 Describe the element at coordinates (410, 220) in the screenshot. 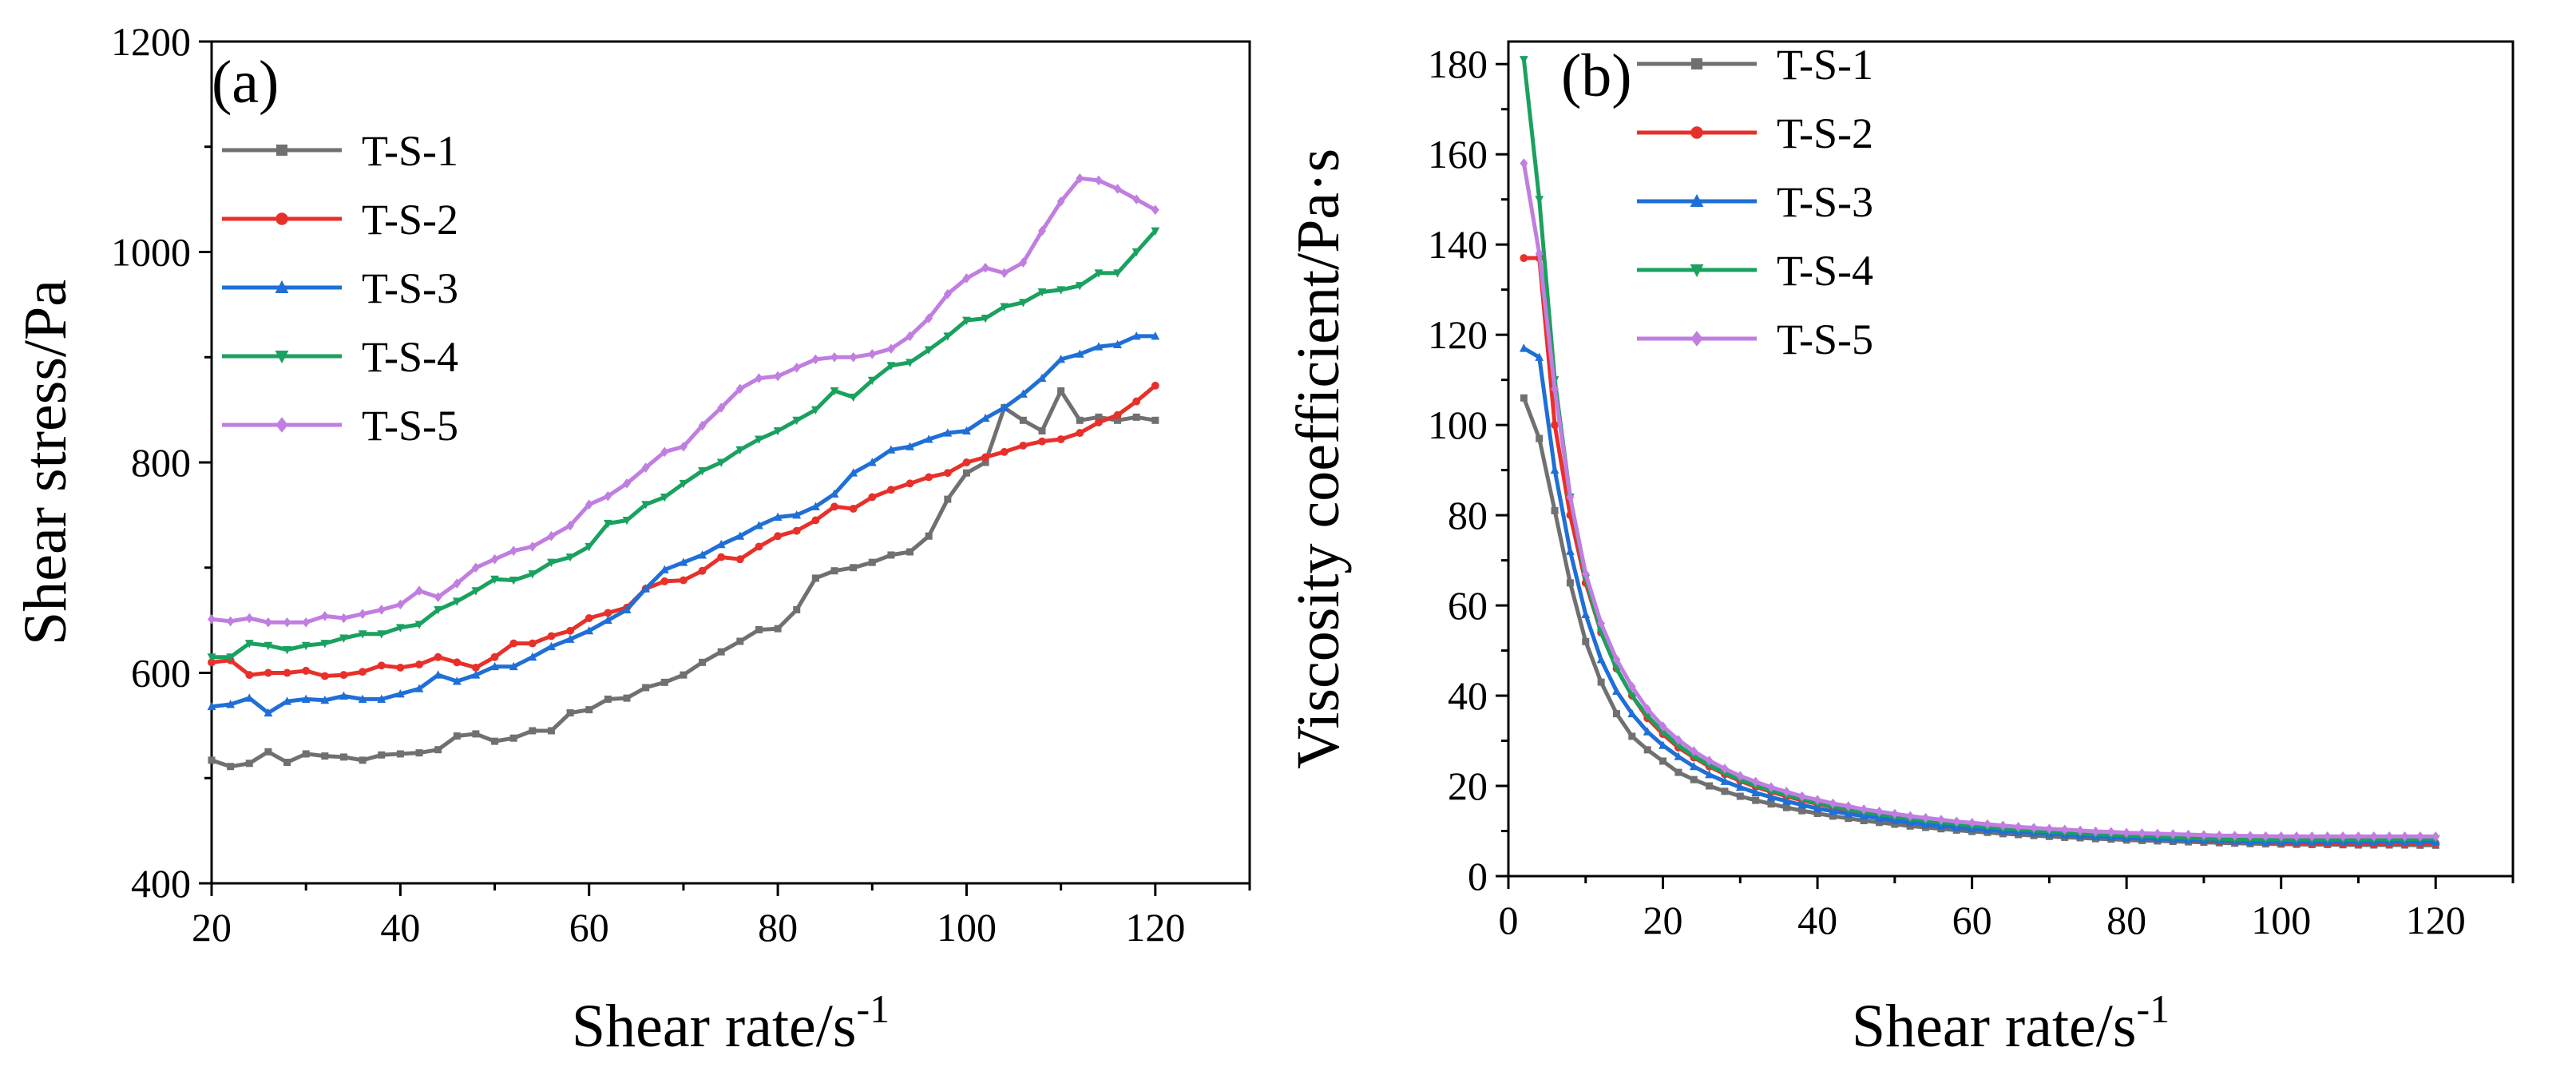

I see `legend-label: T-S-2` at that location.